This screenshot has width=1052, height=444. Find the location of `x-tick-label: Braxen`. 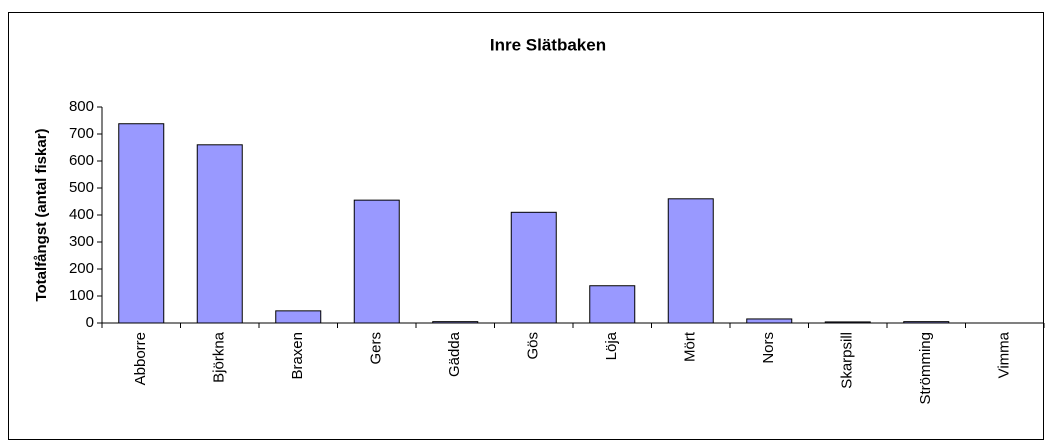

x-tick-label: Braxen is located at coordinates (297, 356).